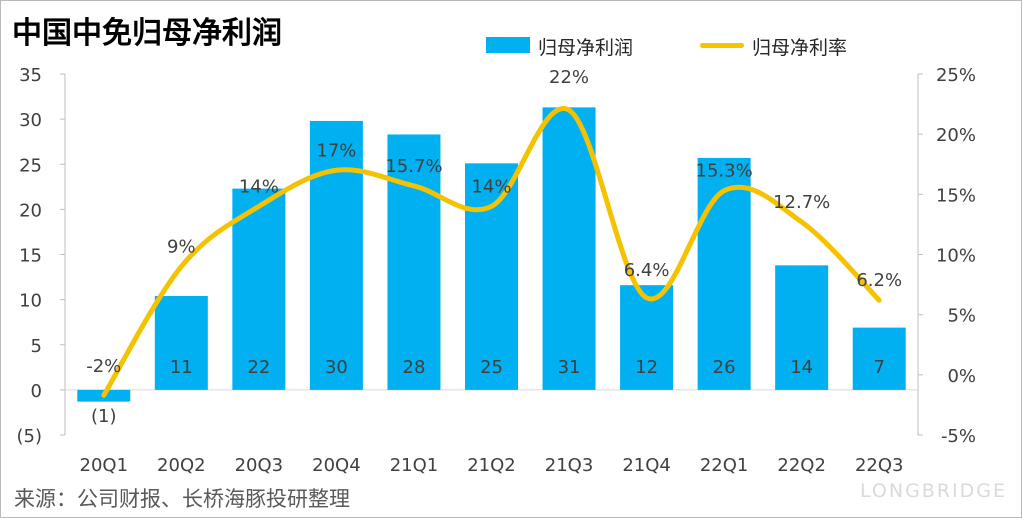 The image size is (1022, 518). I want to click on right-tick-label: 10%, so click(956, 256).